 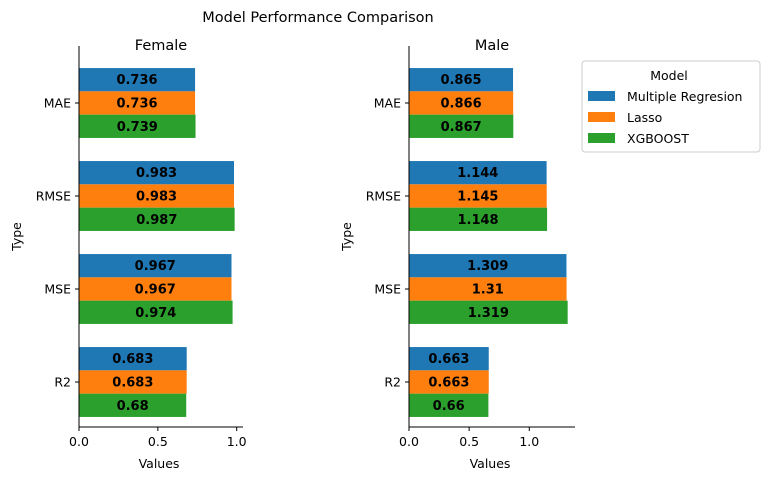 I want to click on legend-swatch-multiple-regresion, so click(x=601, y=96).